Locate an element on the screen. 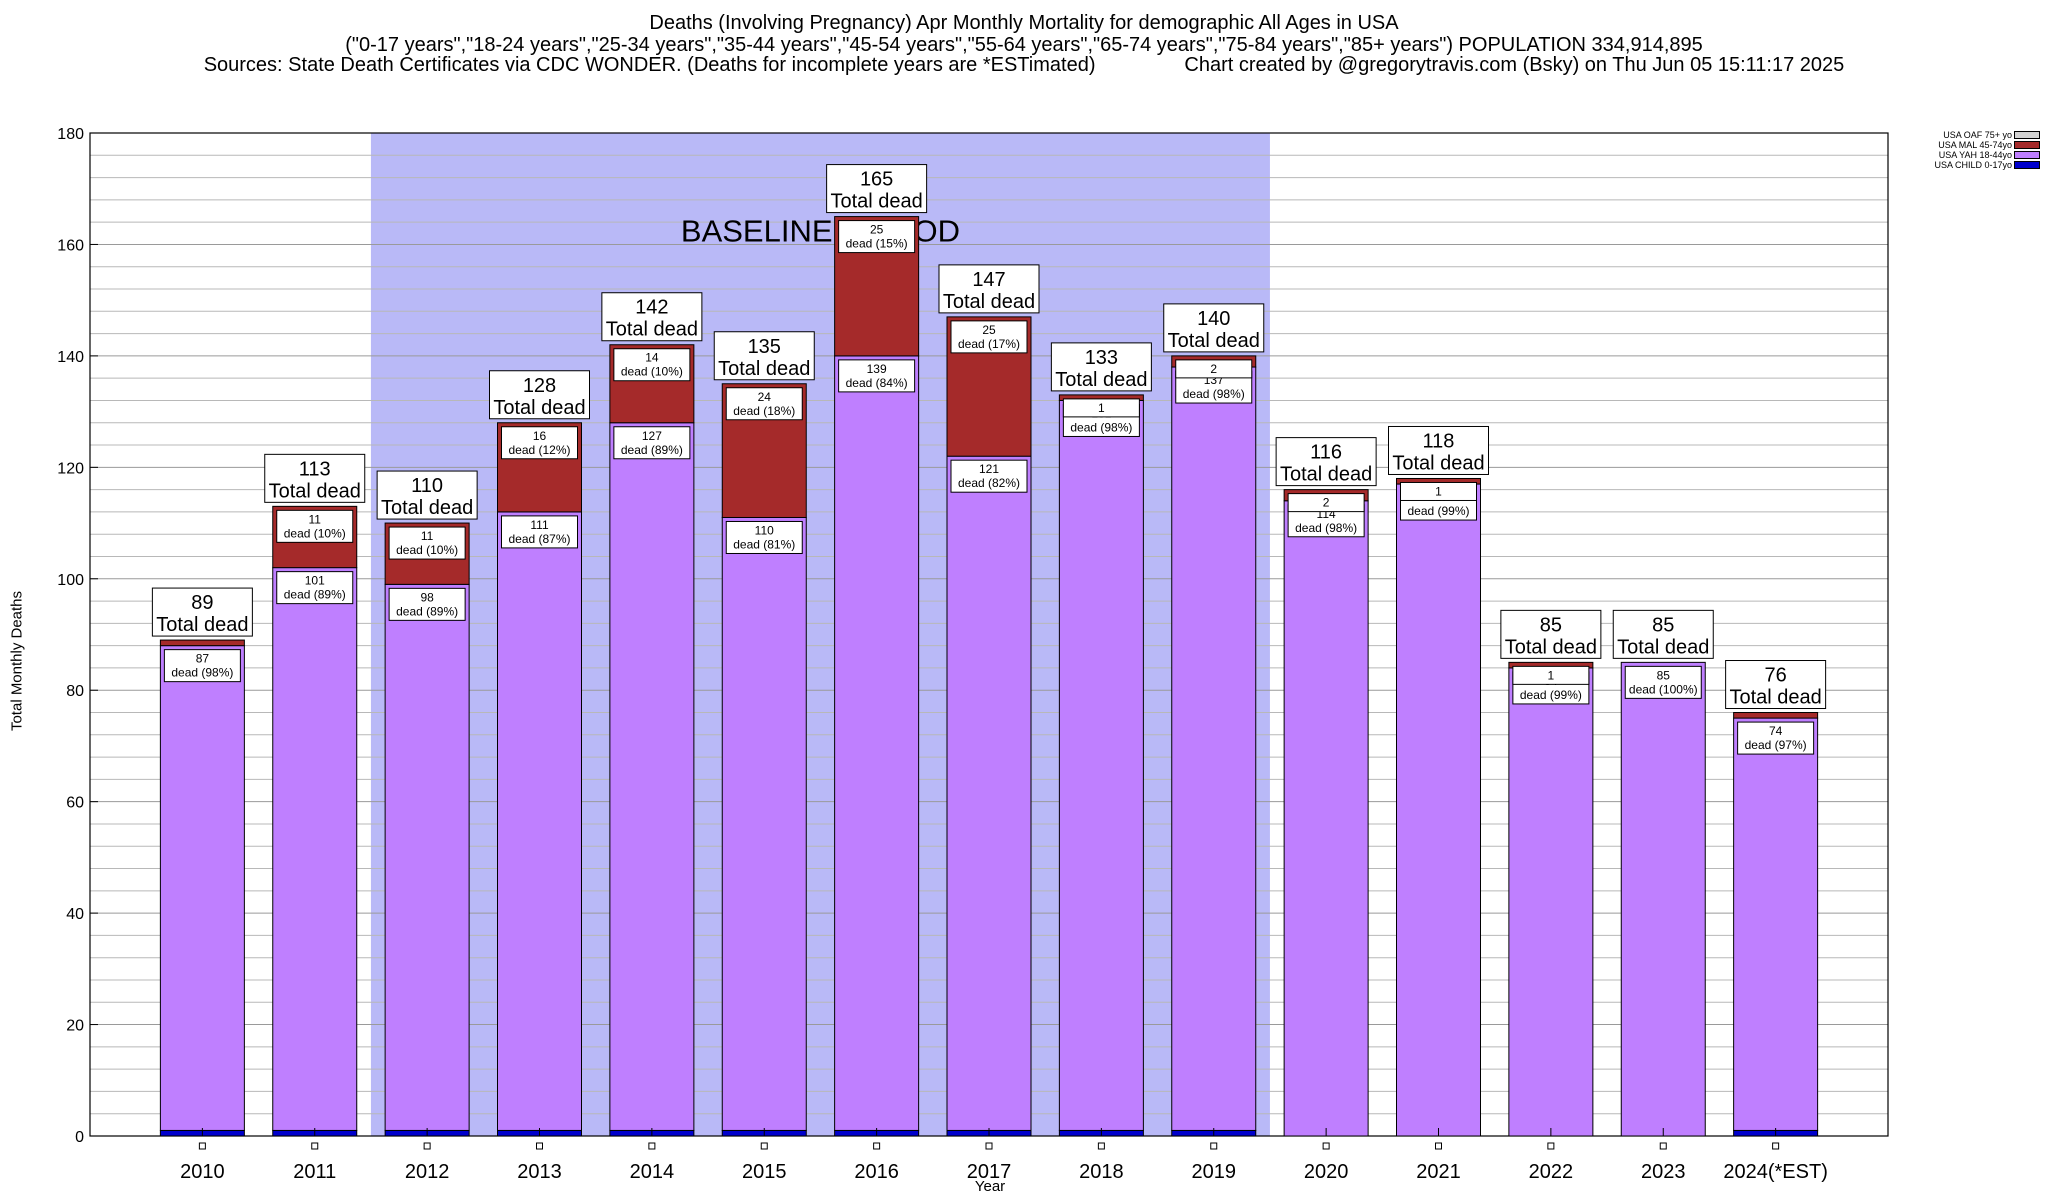 Image resolution: width=2048 pixels, height=1200 pixels. mal-data-label-text: dead (10%) is located at coordinates (652, 372).